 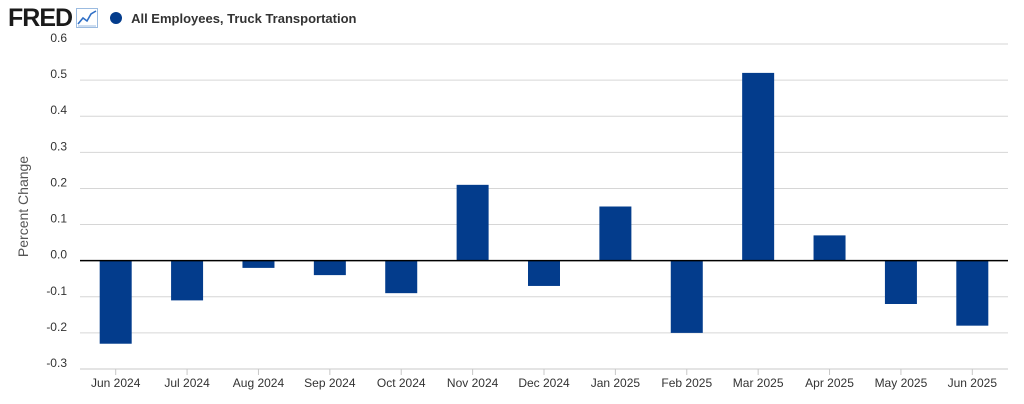 What do you see at coordinates (330, 383) in the screenshot?
I see `x-tick-label: Sep 2024` at bounding box center [330, 383].